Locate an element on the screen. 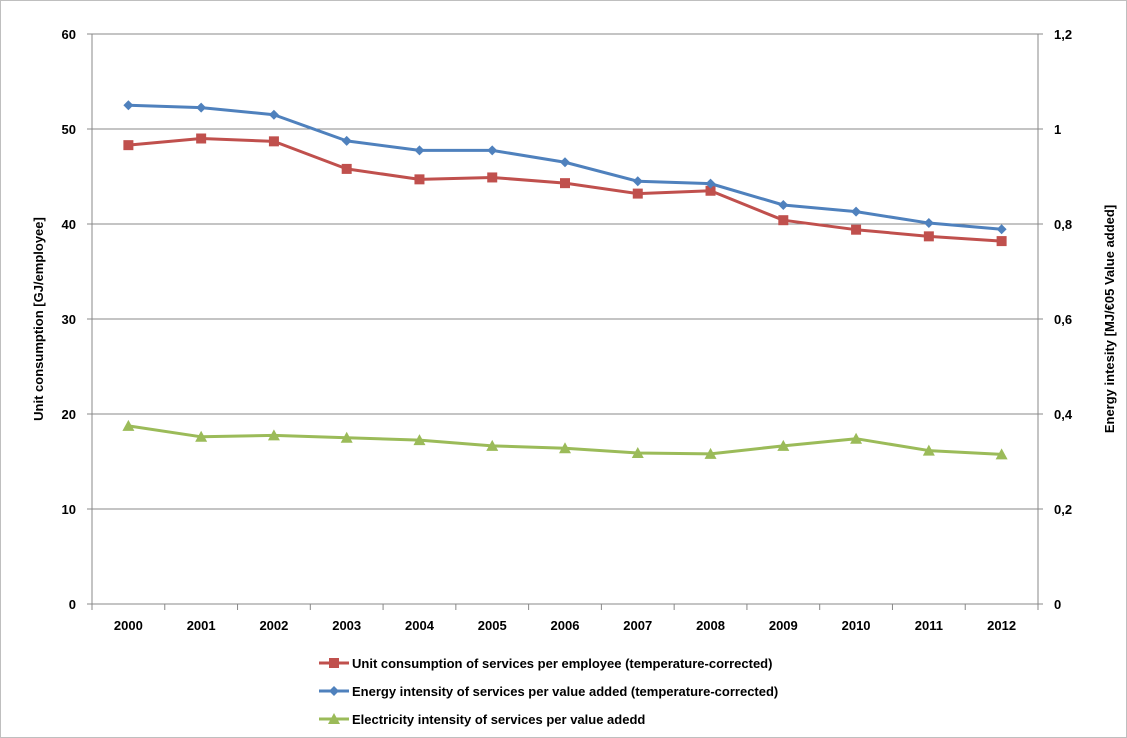 This screenshot has width=1127, height=738. x-tick-label: 2010 is located at coordinates (856, 625).